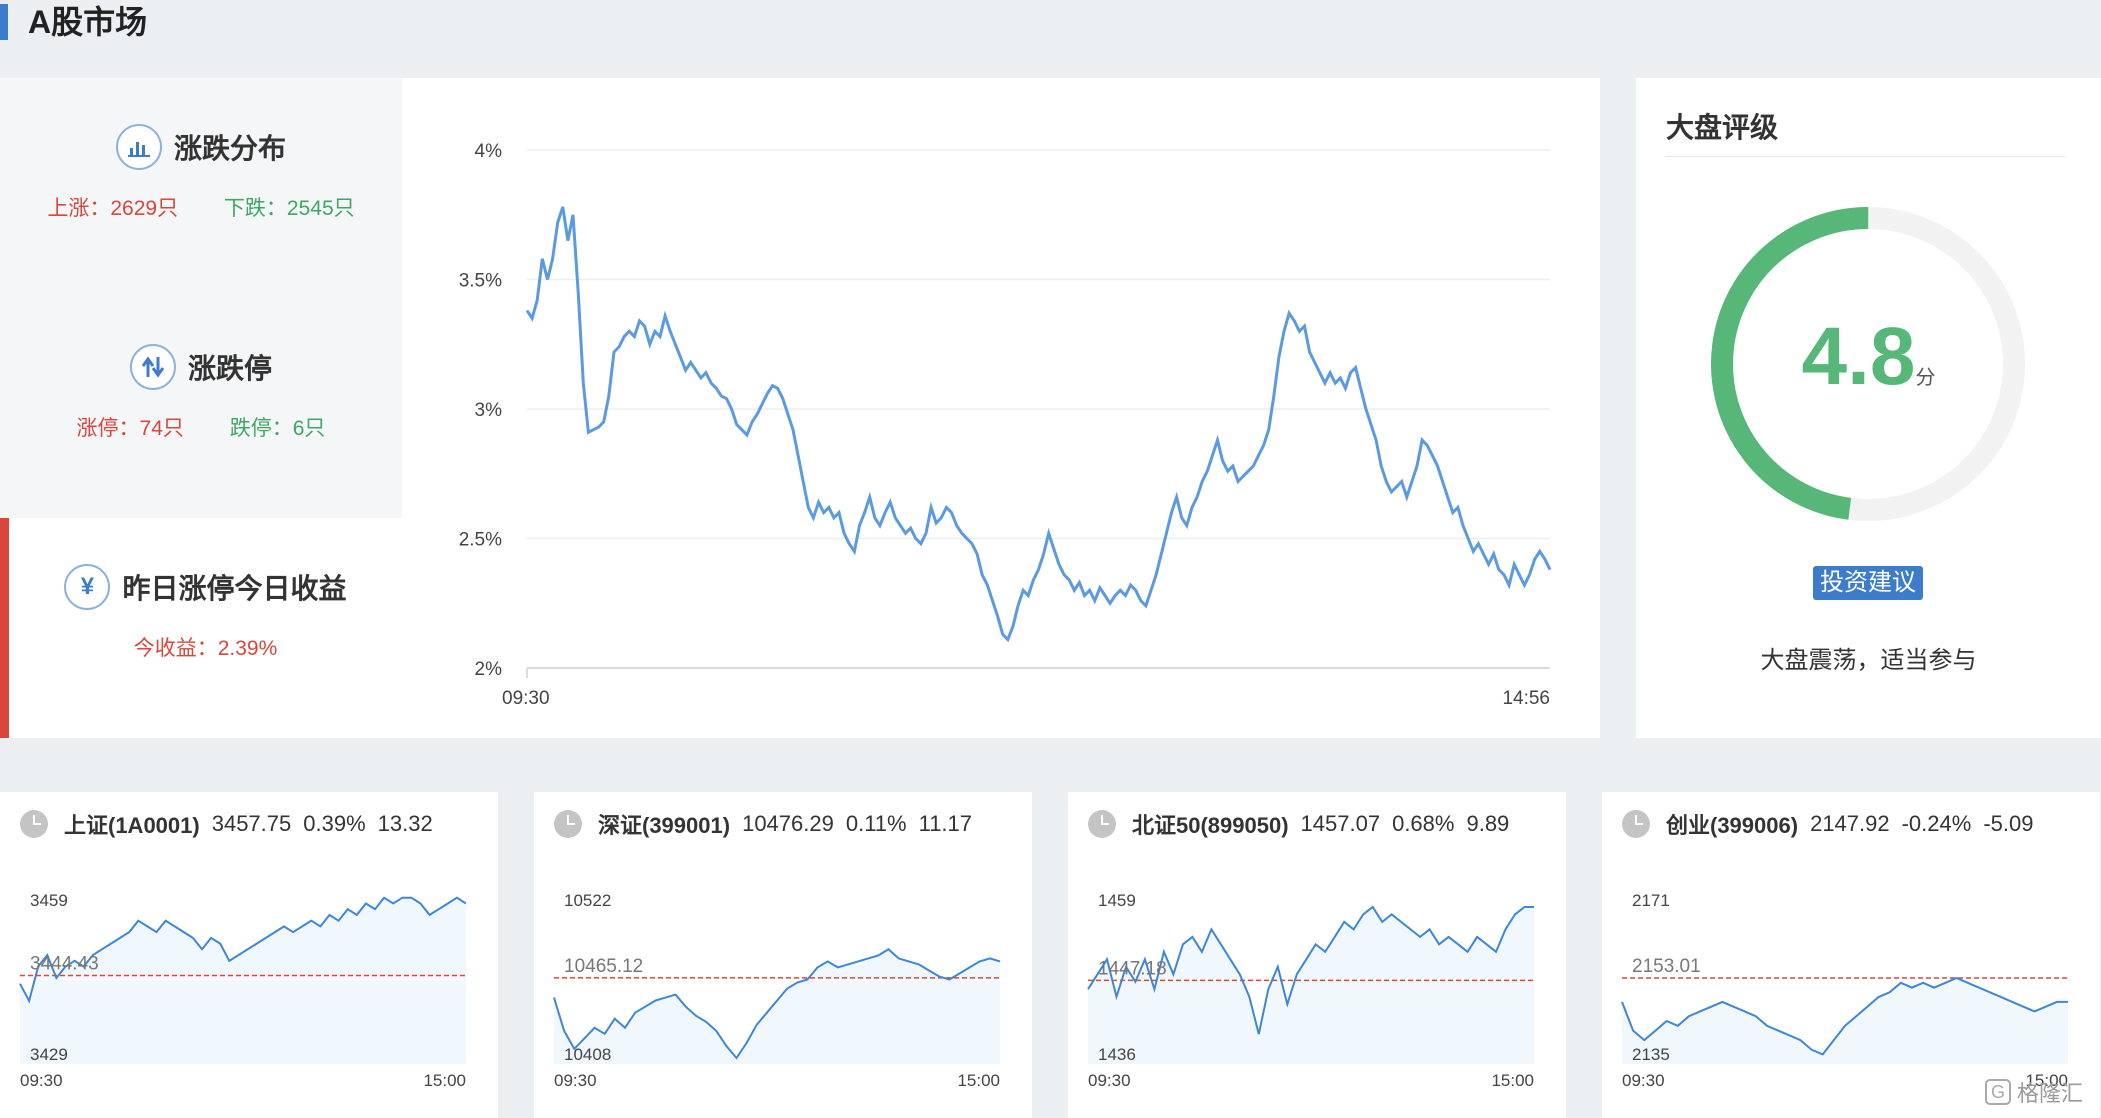 This screenshot has width=2101, height=1118. I want to click on y-tick-label: 2.5%, so click(480, 540).